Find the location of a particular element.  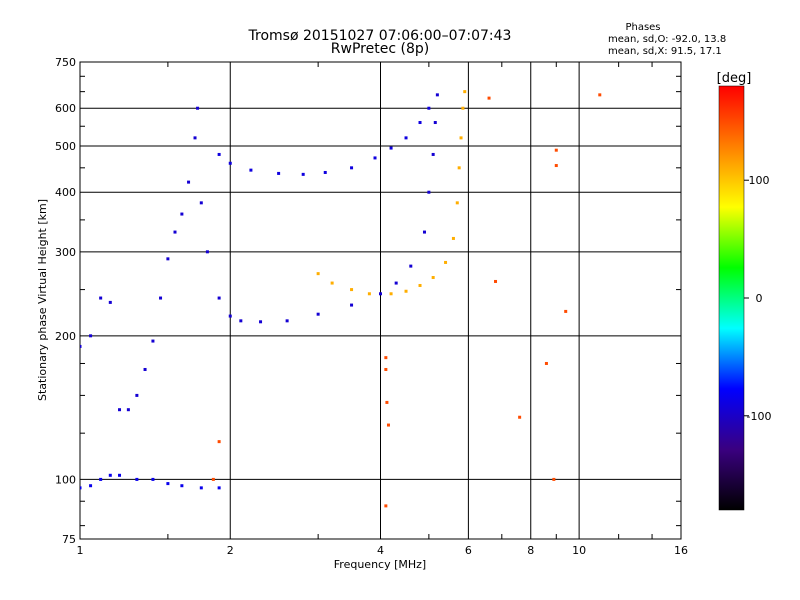

colorbar-tick-label: -100 is located at coordinates (759, 416).